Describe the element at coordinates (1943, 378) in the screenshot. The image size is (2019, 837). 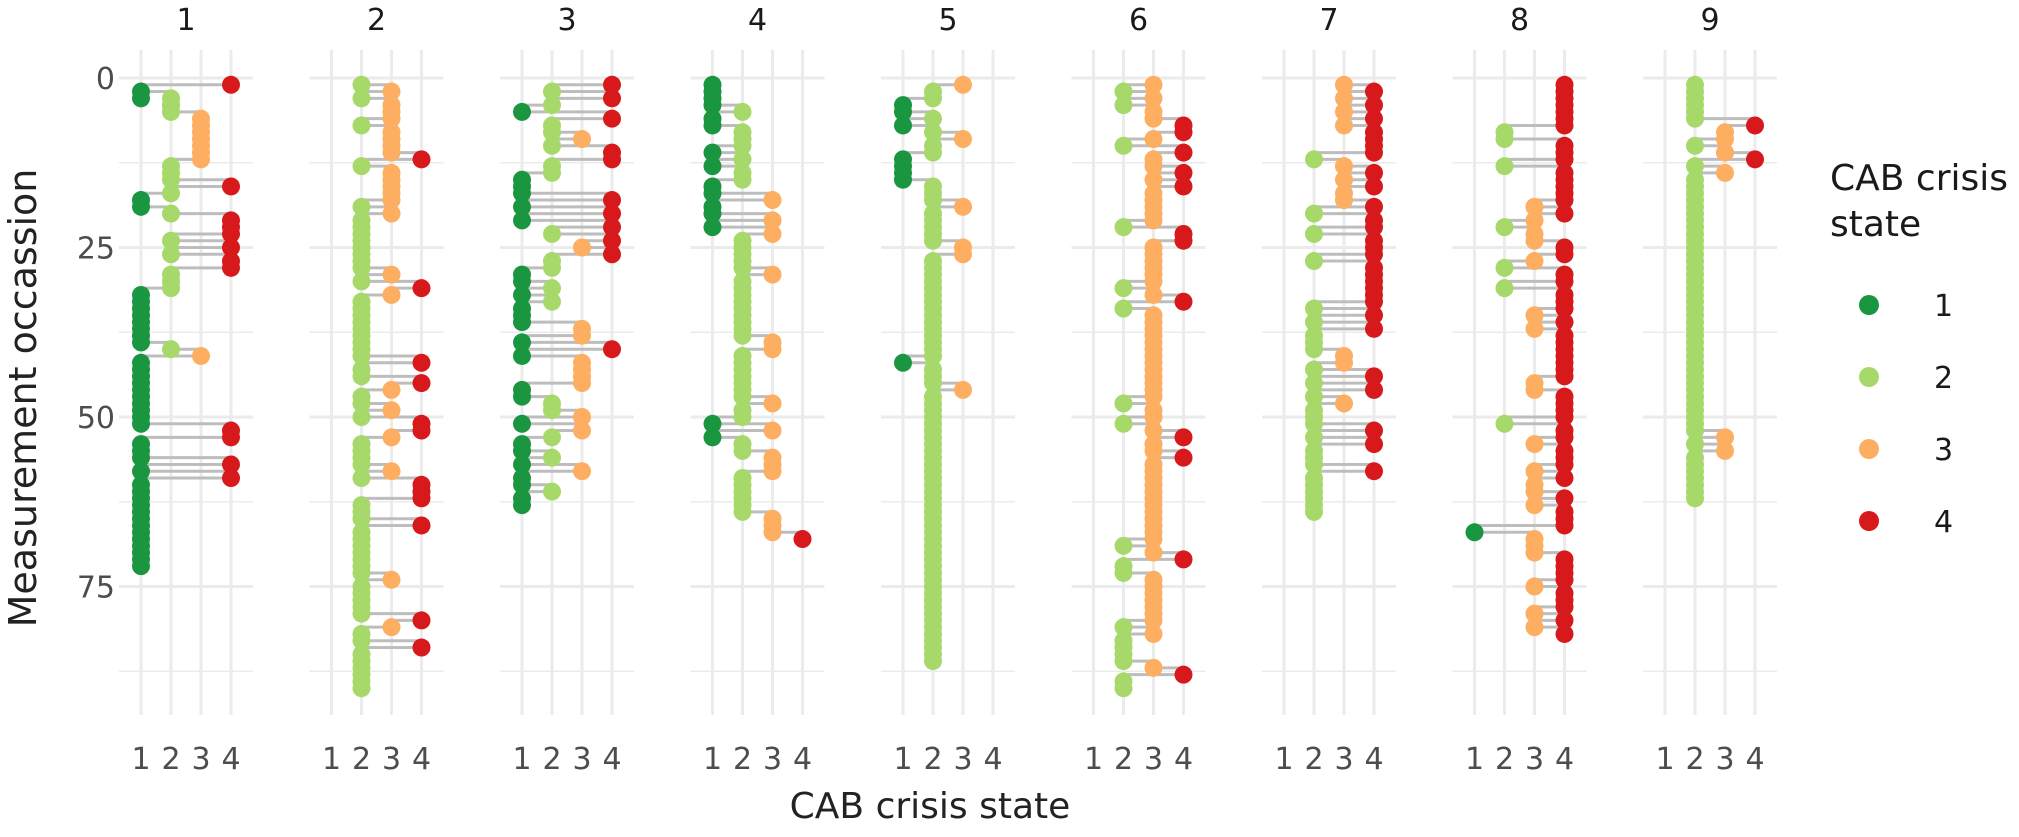
I see `legend-label: 2` at that location.